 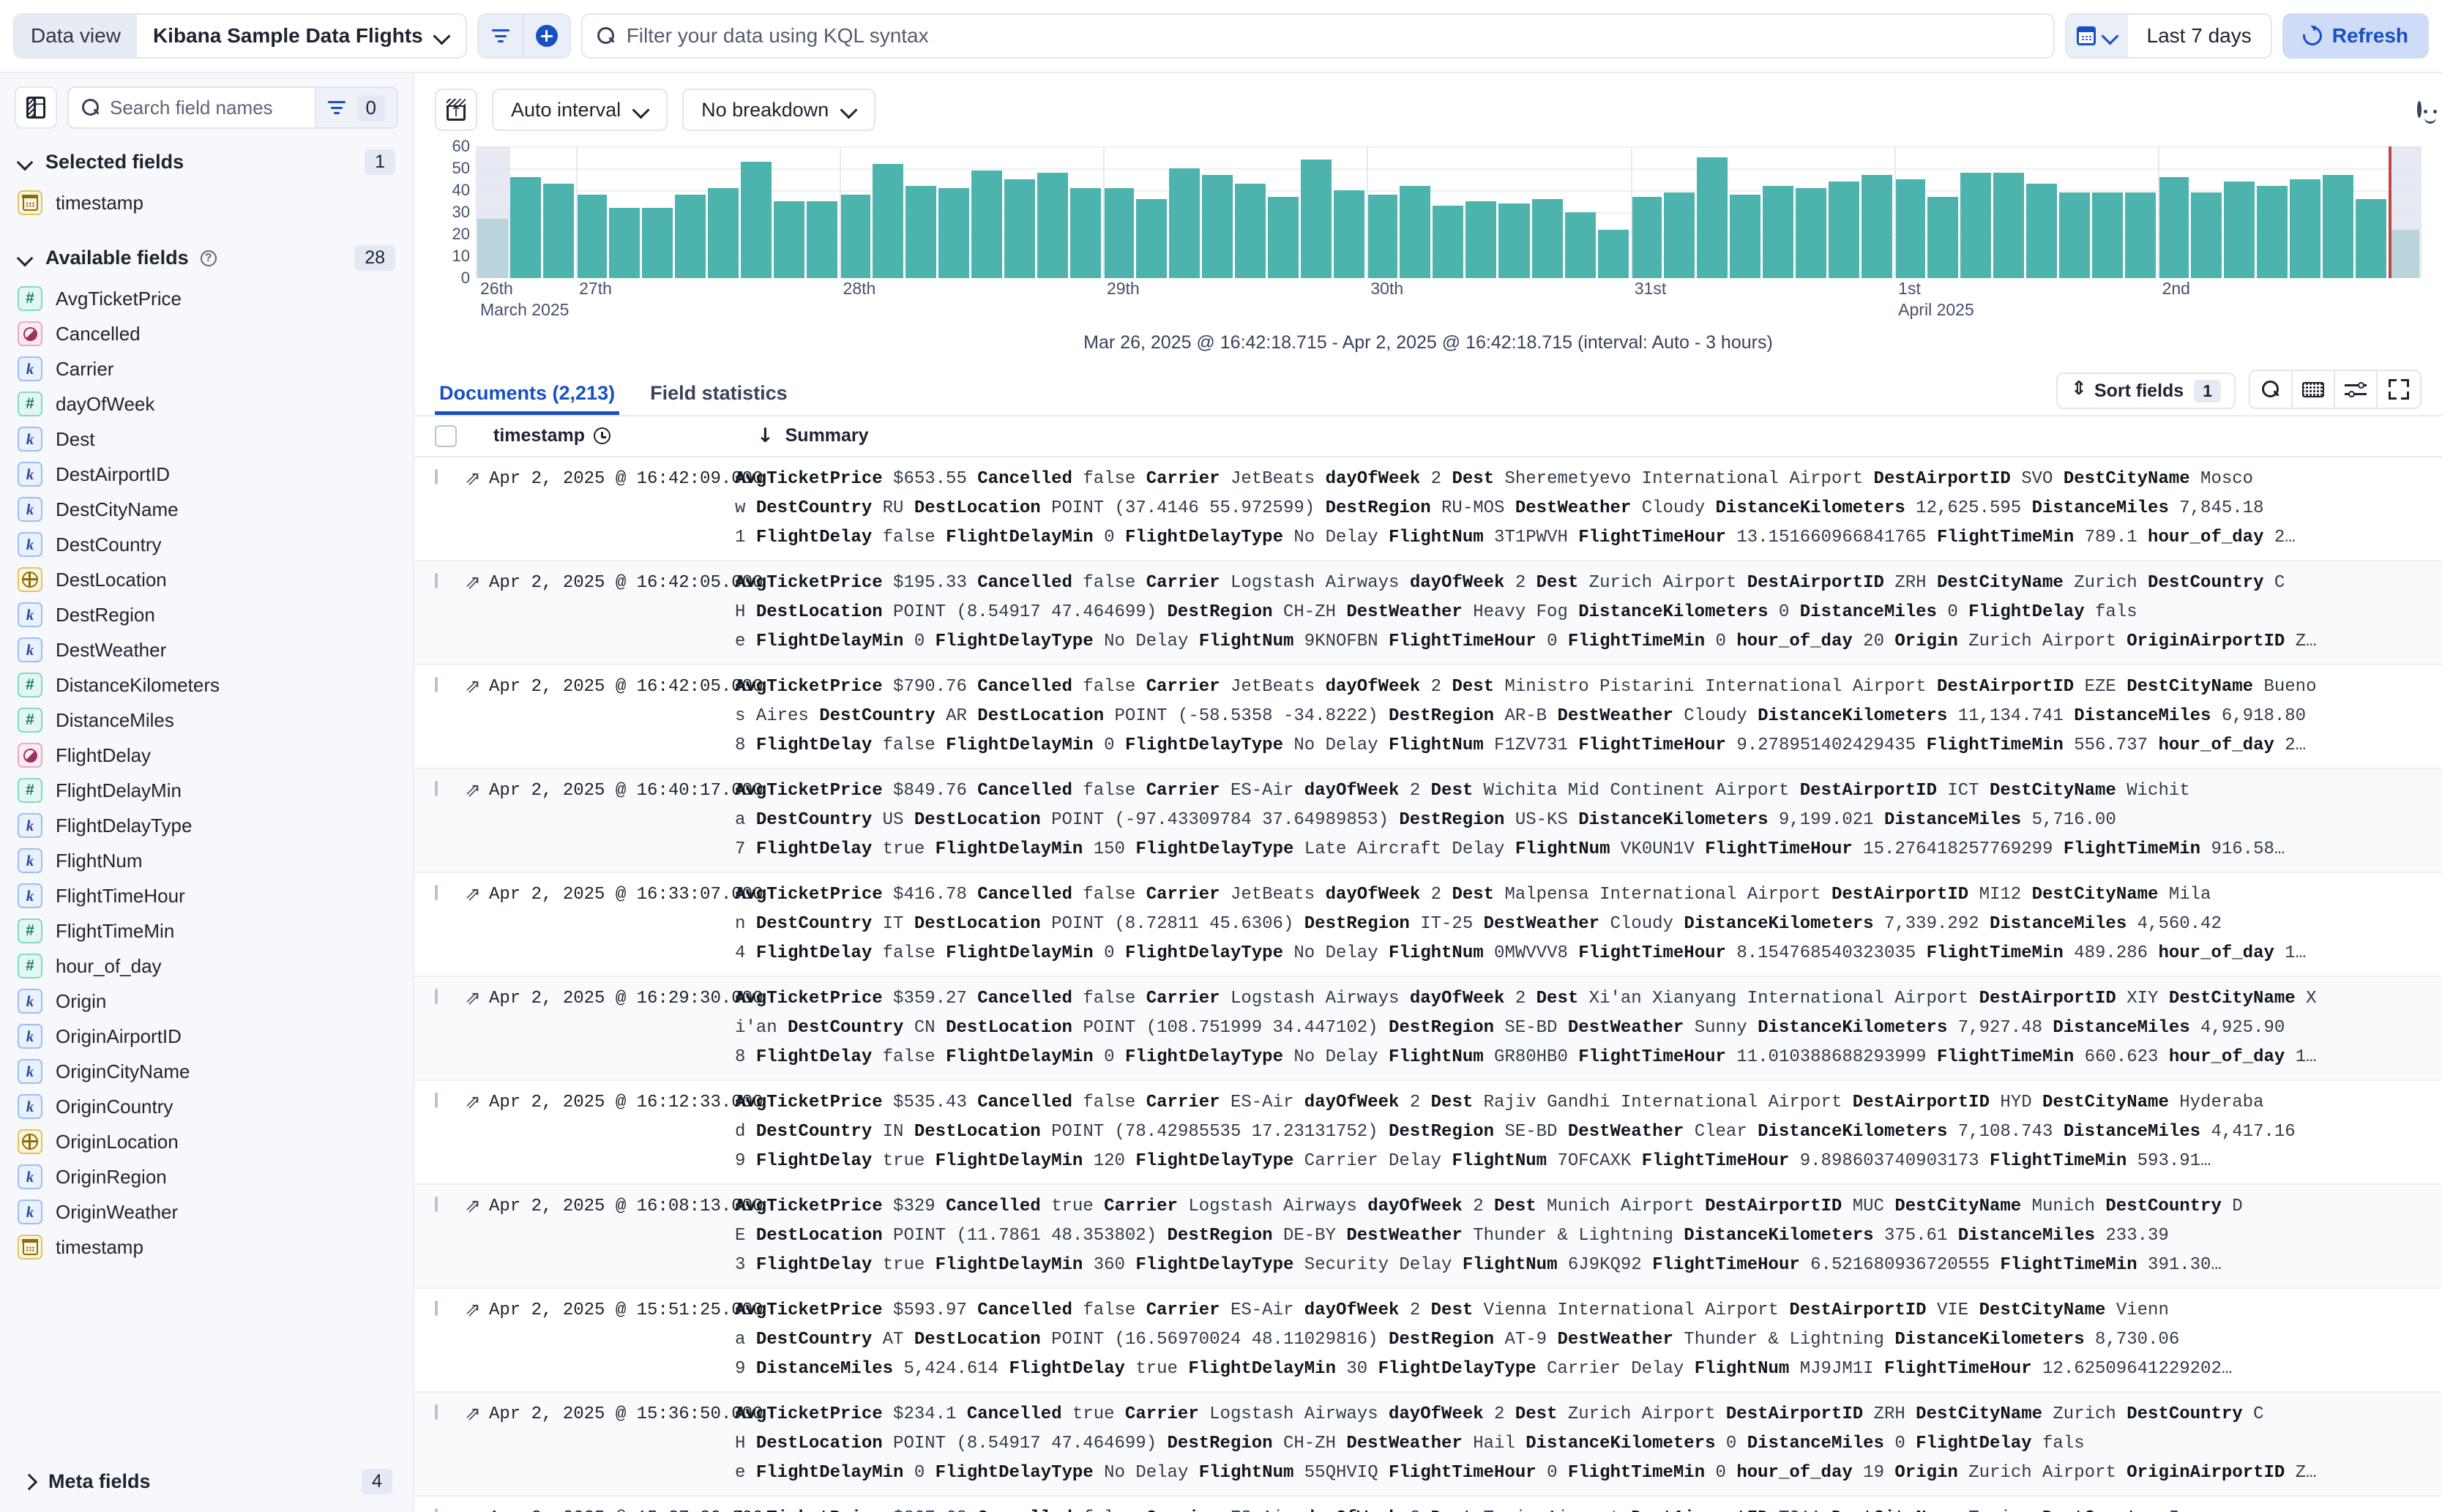 I want to click on available-field-FlightDelay: FlightDelay, so click(x=206, y=756).